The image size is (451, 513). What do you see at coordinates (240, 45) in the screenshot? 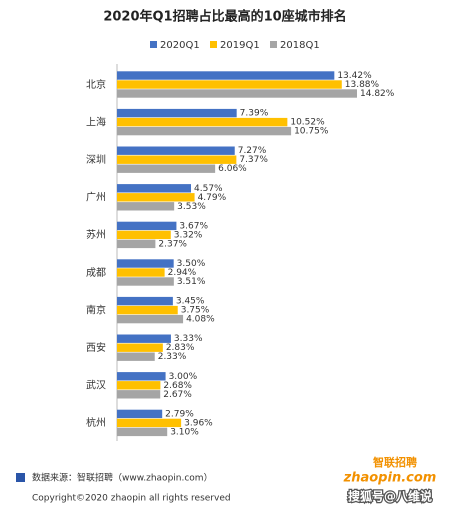
I see `legend-label: 2019Q1` at bounding box center [240, 45].